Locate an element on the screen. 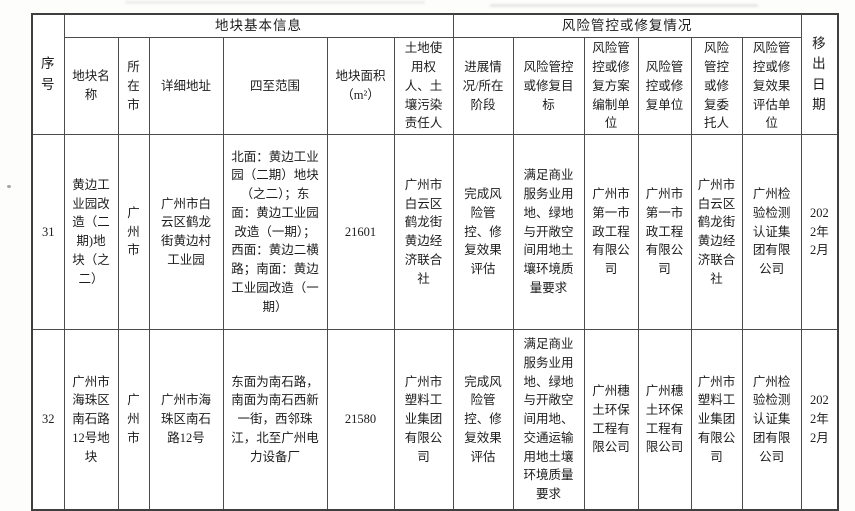  cell-client: 广州市白云区鹤龙街黄边经济联合社 is located at coordinates (716, 232).